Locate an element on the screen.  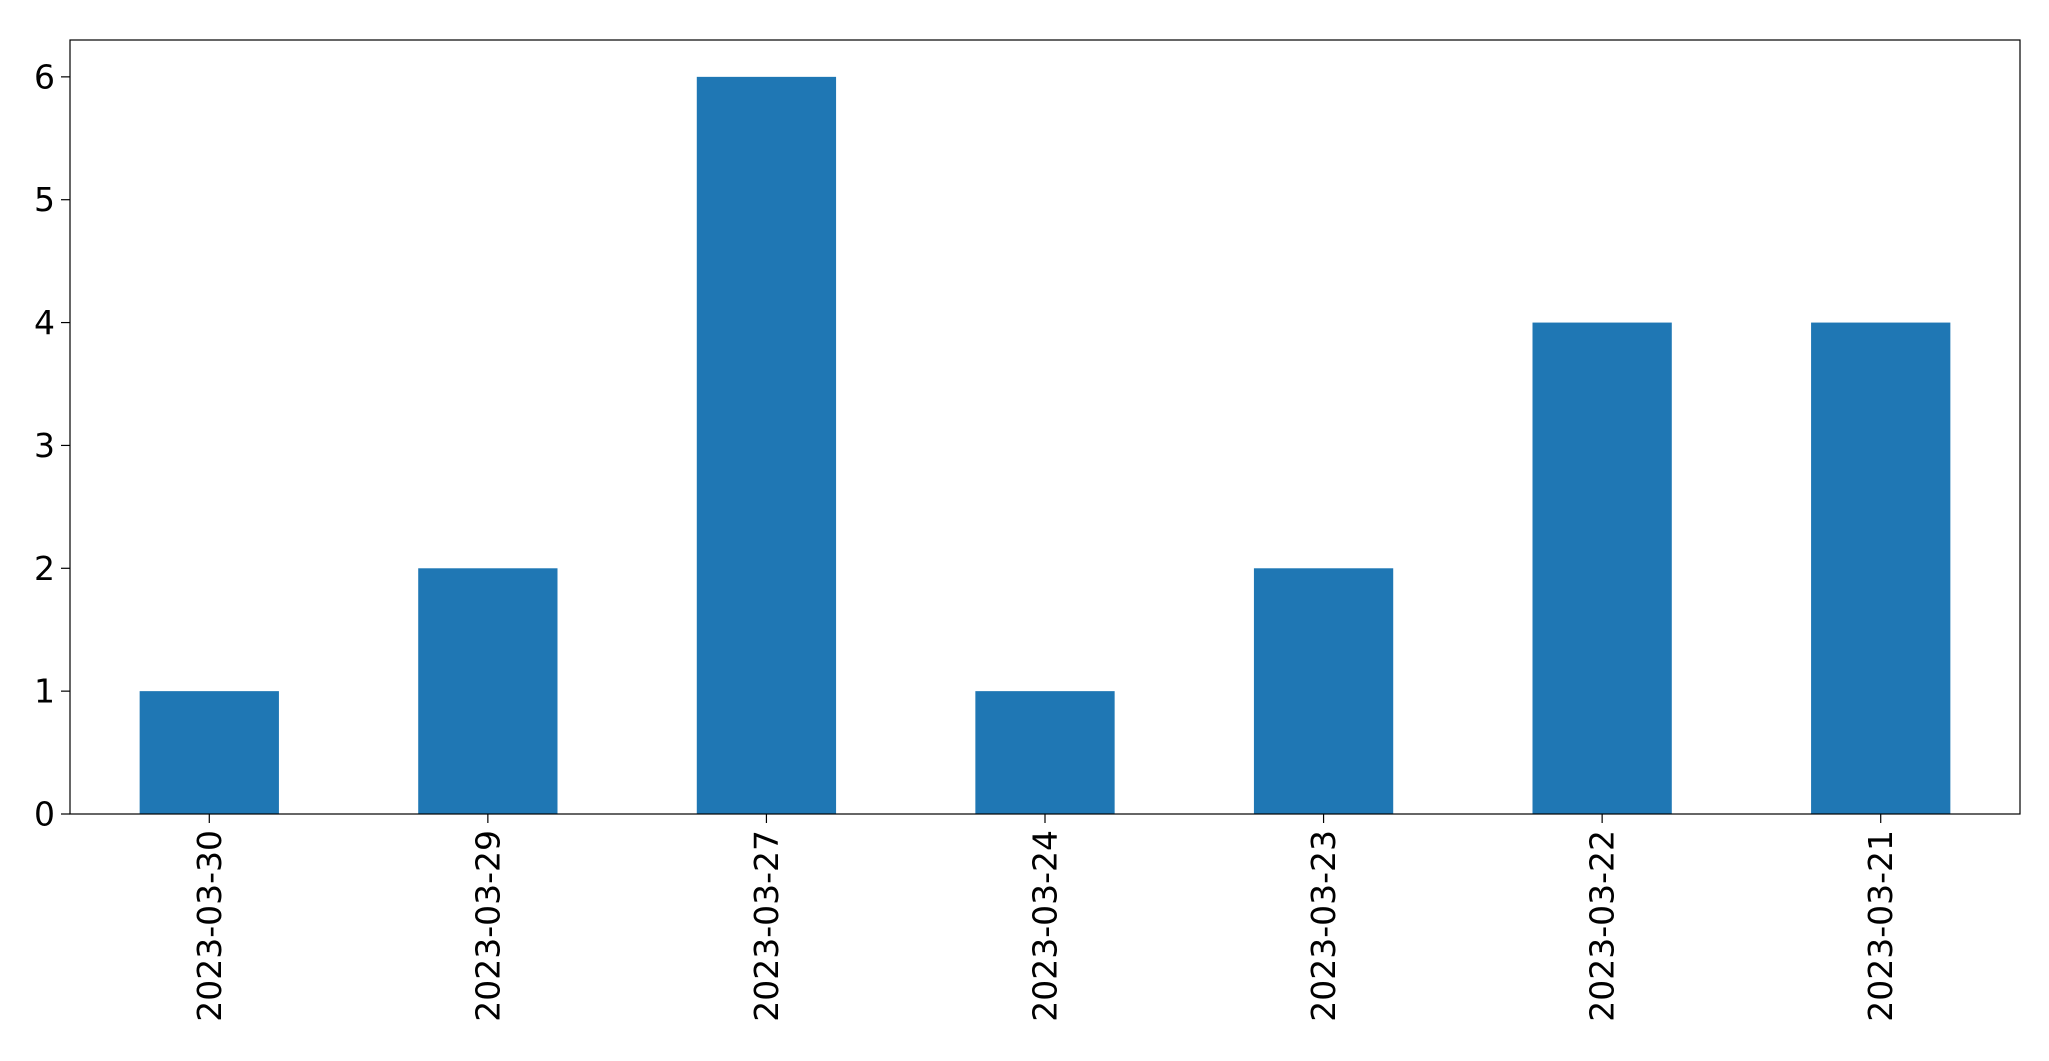
x-tick-label: 2023-03-24 is located at coordinates (1045, 926).